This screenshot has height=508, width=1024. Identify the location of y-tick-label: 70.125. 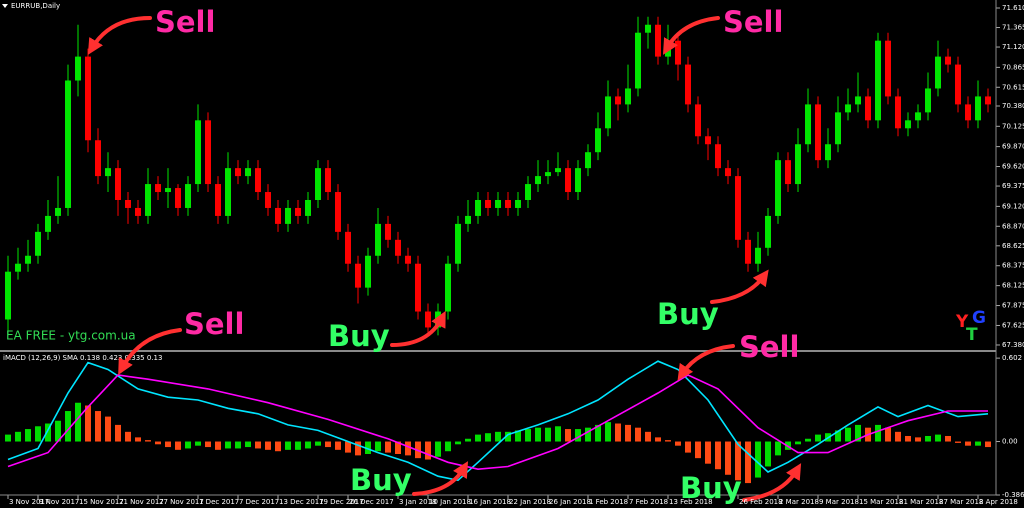
(1013, 126).